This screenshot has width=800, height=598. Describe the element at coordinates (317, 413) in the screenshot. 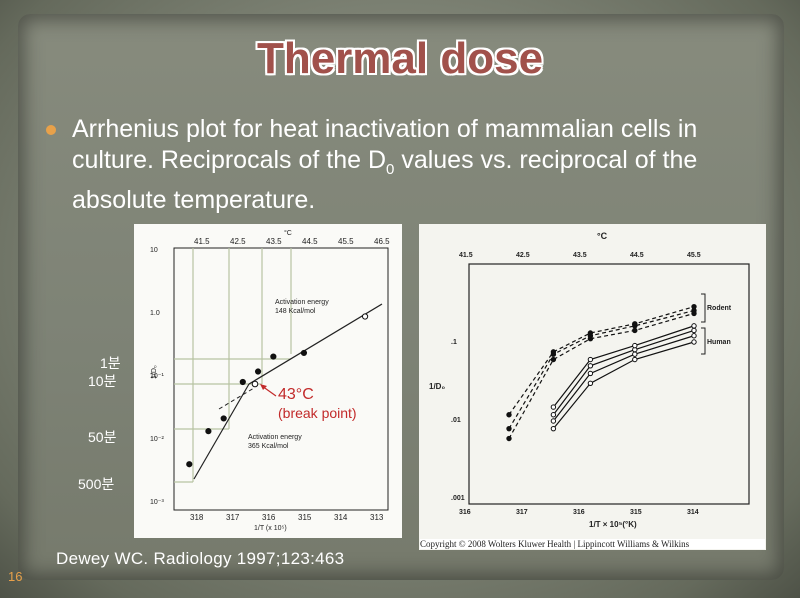

I see `break-point-text: (break point)` at that location.